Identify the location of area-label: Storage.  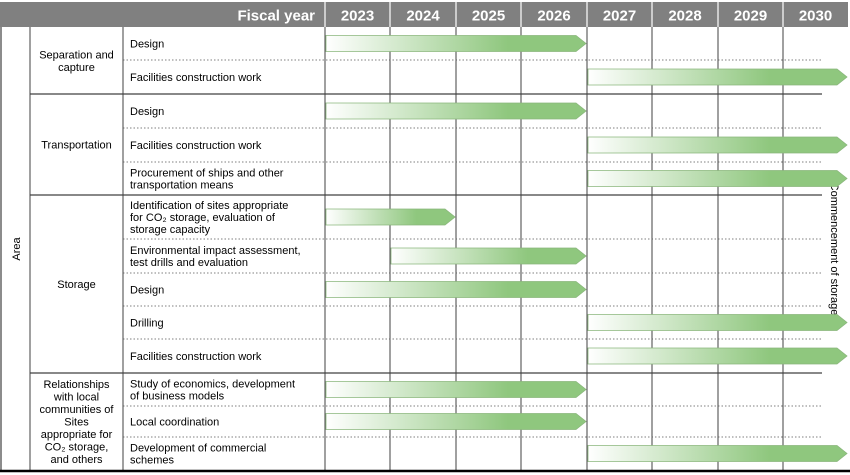
(76, 285).